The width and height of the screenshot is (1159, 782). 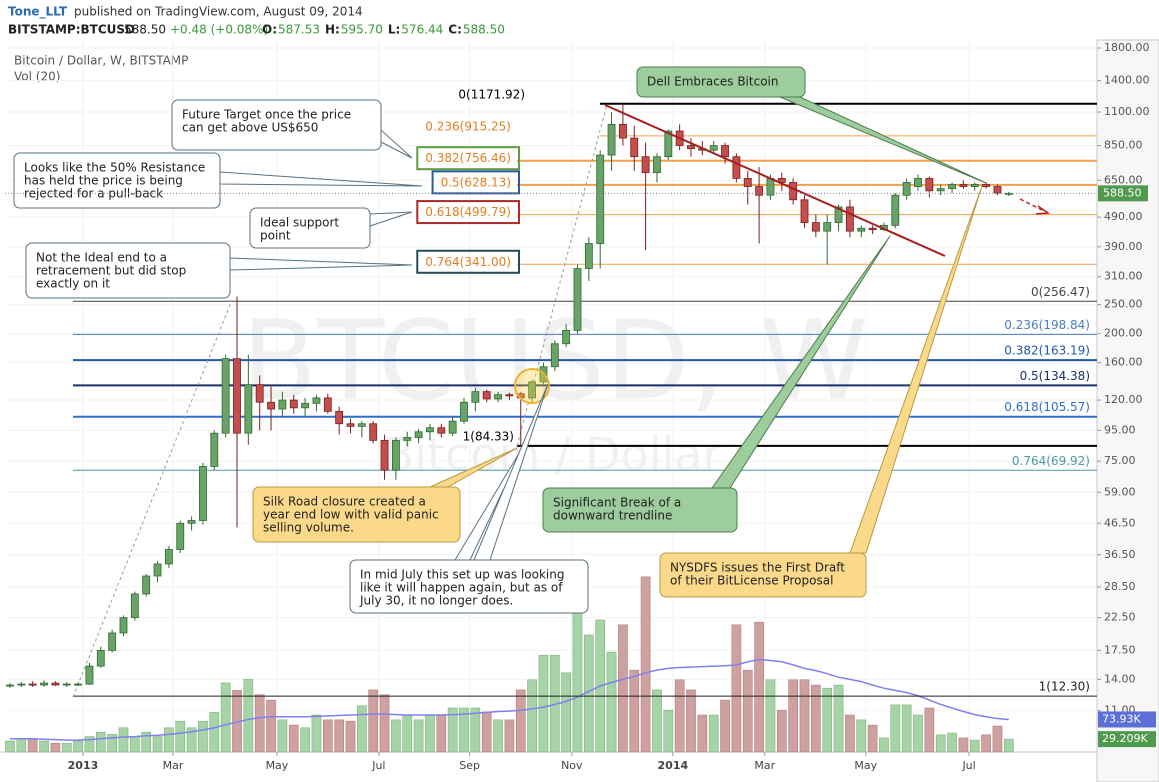 I want to click on quote-key: H:, so click(x=332, y=30).